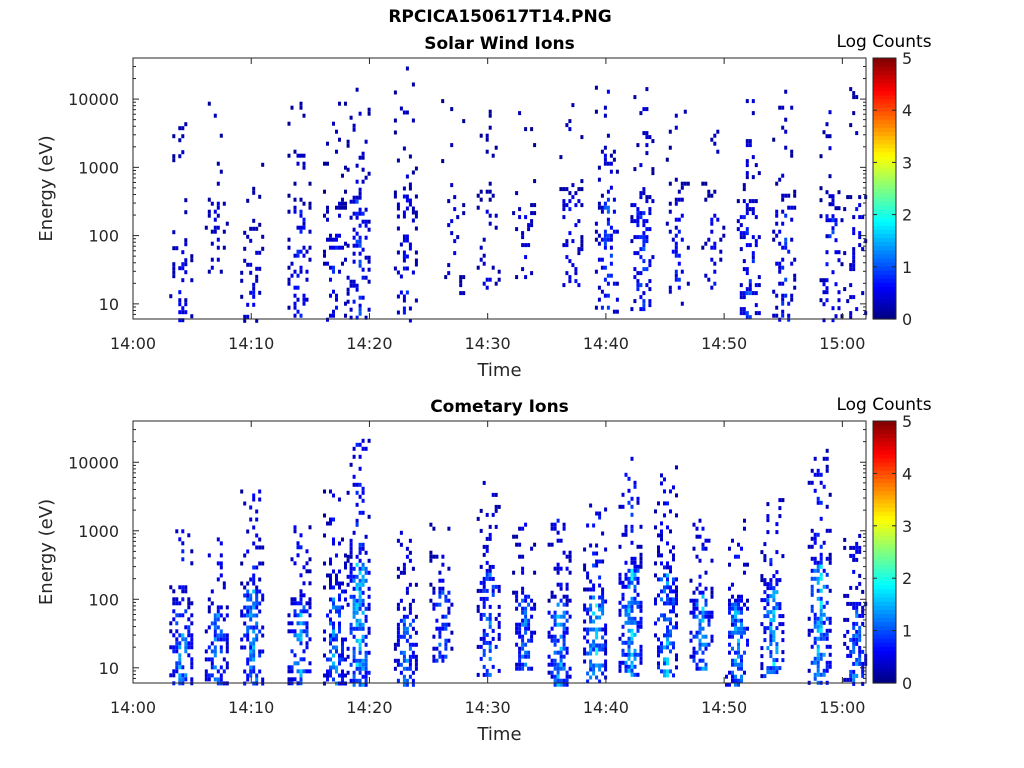 The width and height of the screenshot is (1024, 768). Describe the element at coordinates (498, 370) in the screenshot. I see `x-axis-label: Time` at that location.